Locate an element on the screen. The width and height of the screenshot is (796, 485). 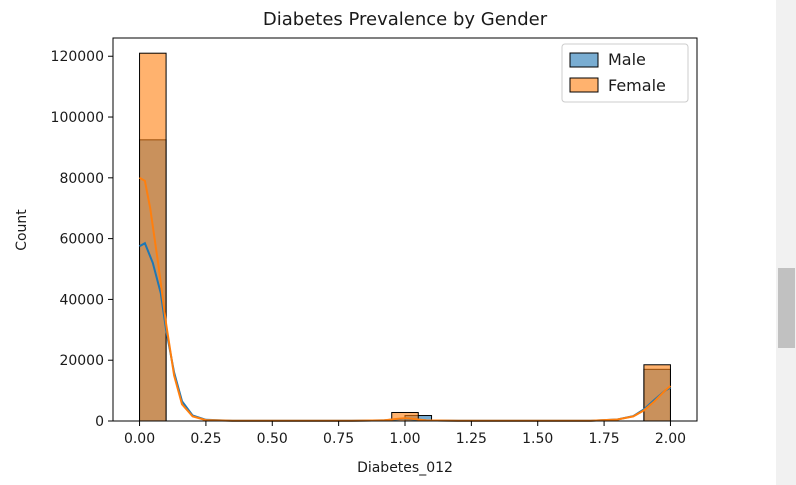
x-axis-label: Diabetes_012 is located at coordinates (405, 468).